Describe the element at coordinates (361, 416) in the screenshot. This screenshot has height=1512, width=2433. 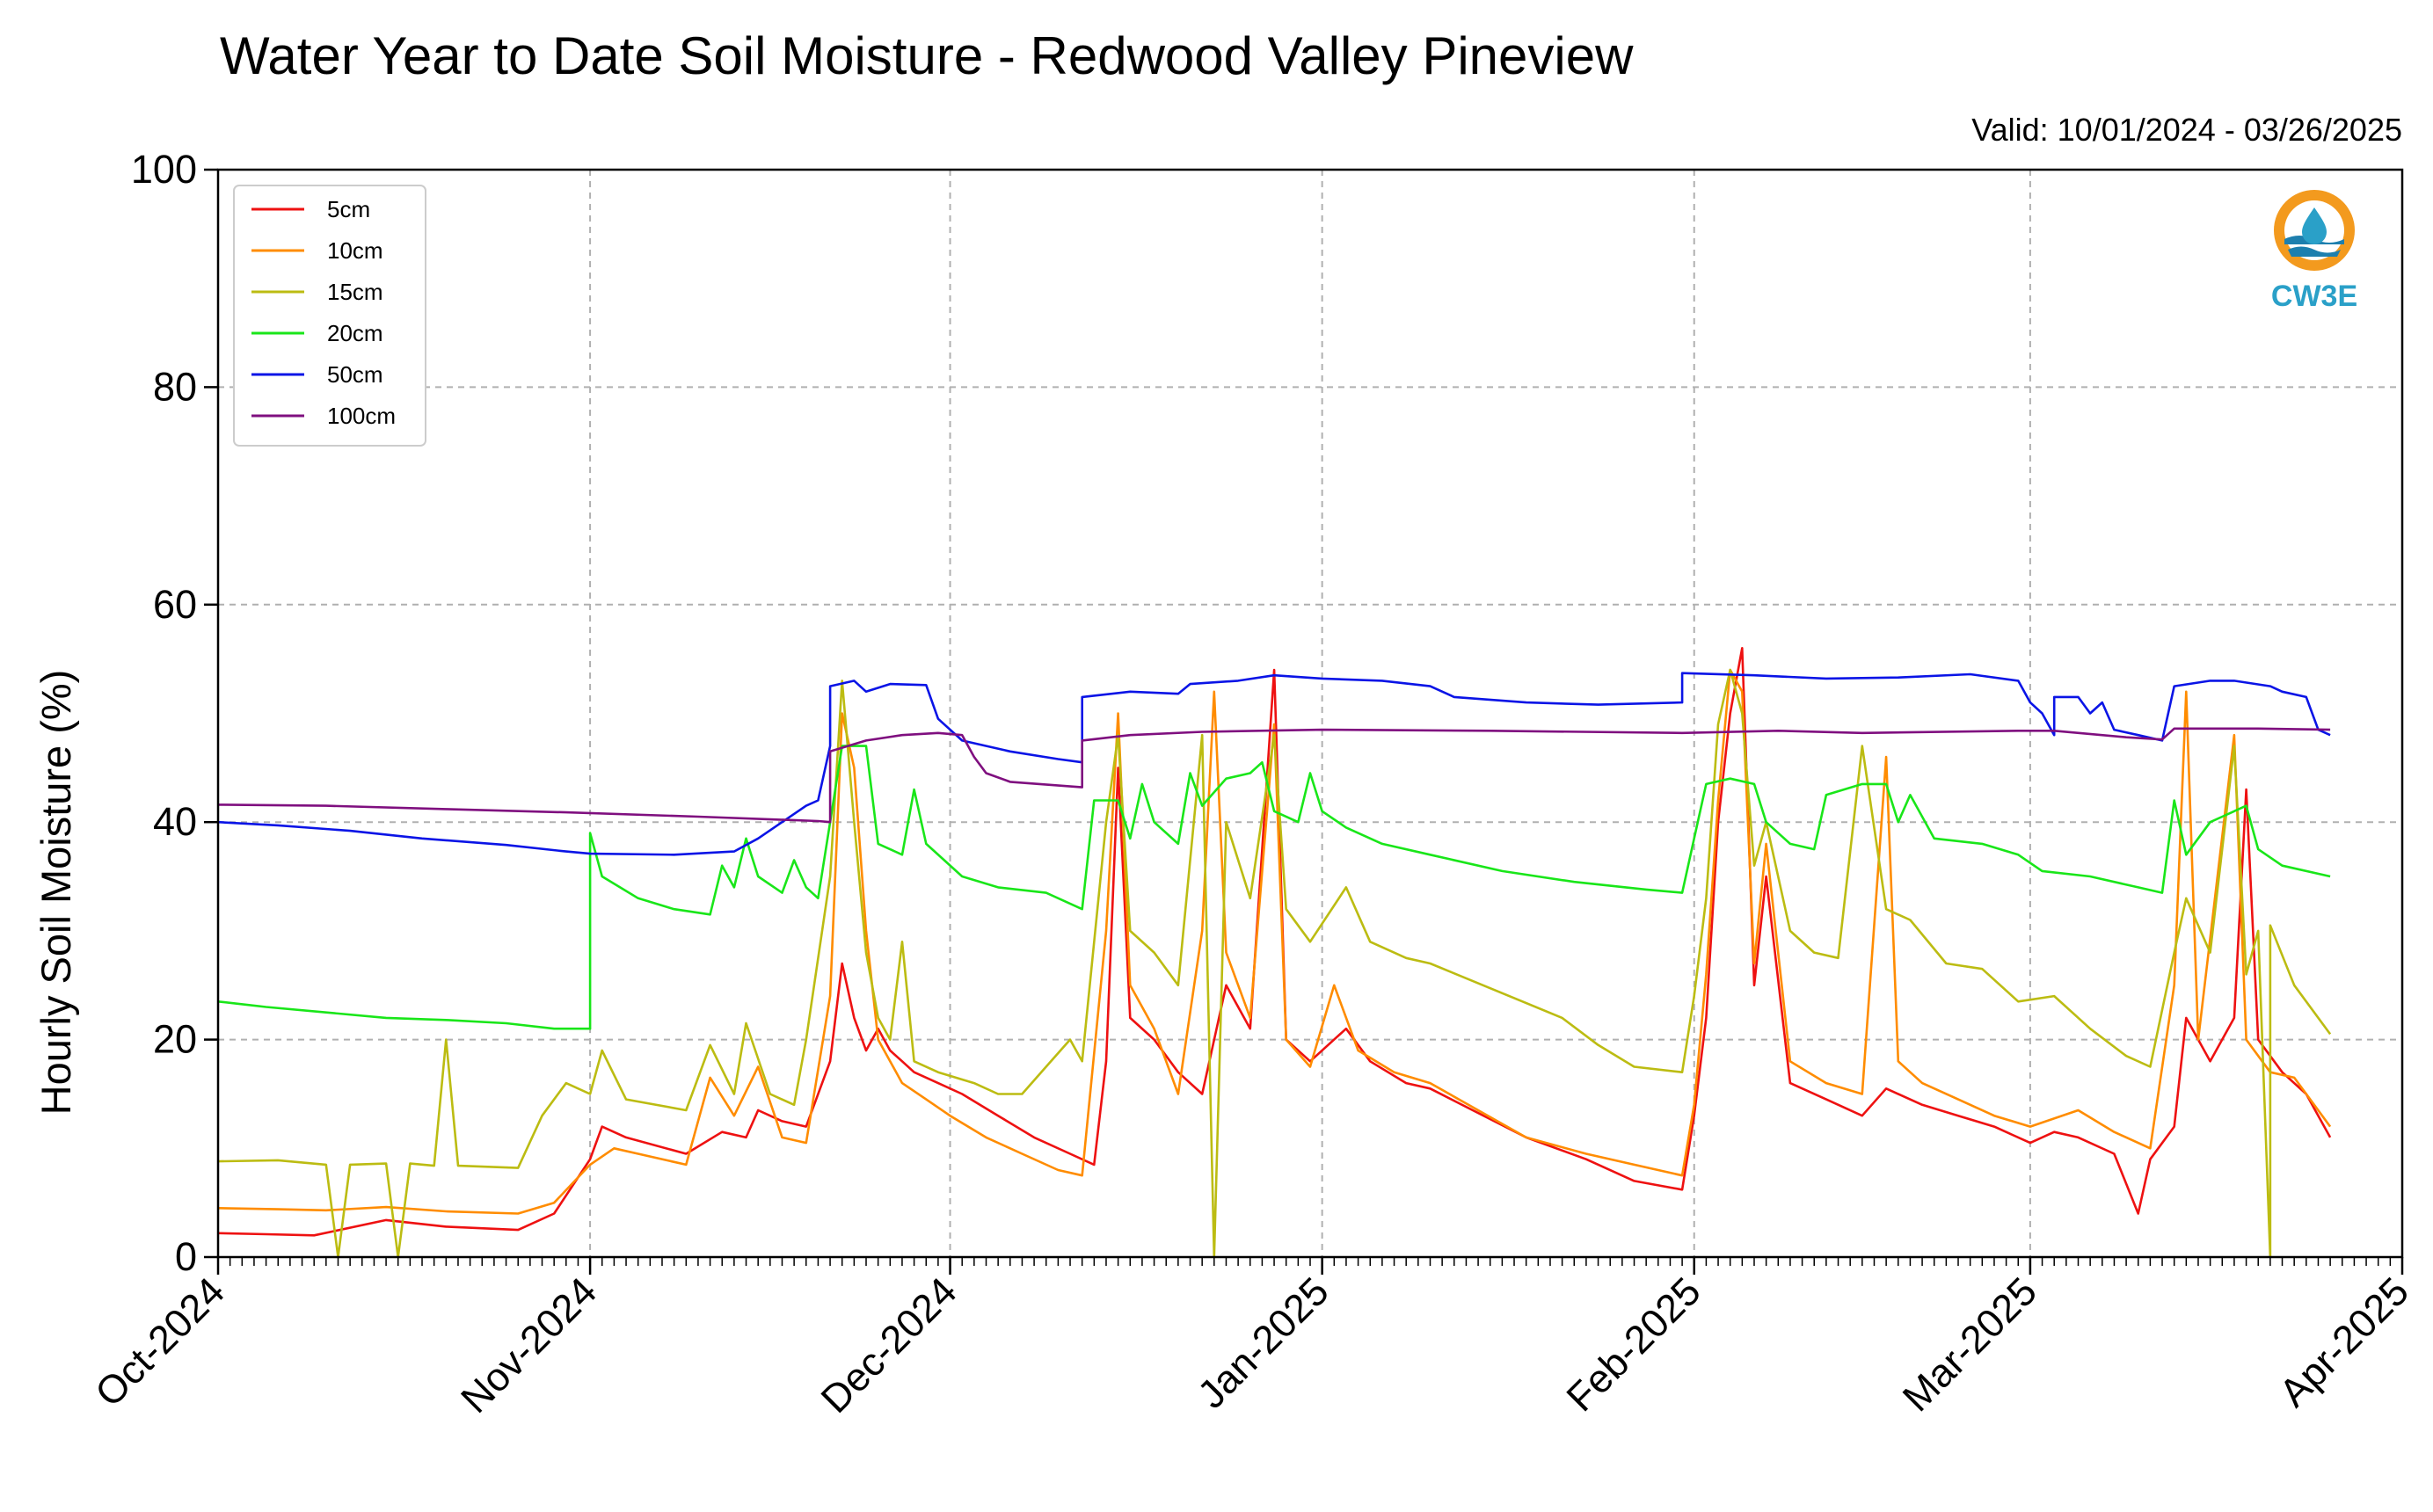
I see `legend-label: 100cm` at that location.